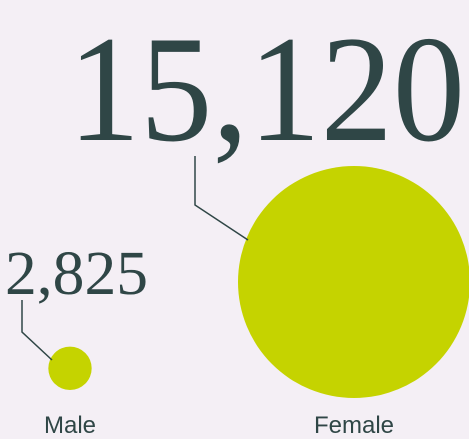 The width and height of the screenshot is (469, 439). Describe the element at coordinates (70, 368) in the screenshot. I see `bubble` at that location.